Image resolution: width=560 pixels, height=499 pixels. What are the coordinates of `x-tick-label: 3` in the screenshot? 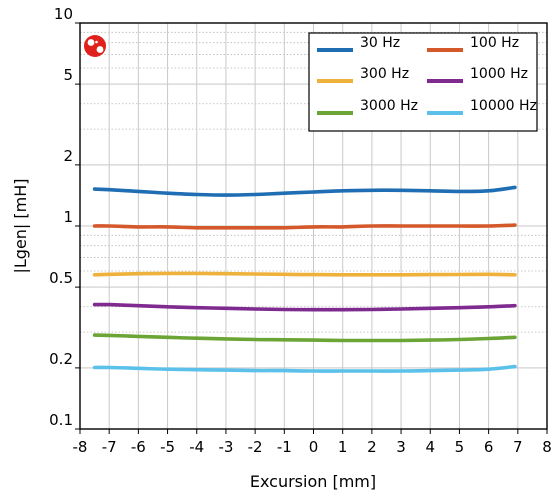 It's located at (401, 447).